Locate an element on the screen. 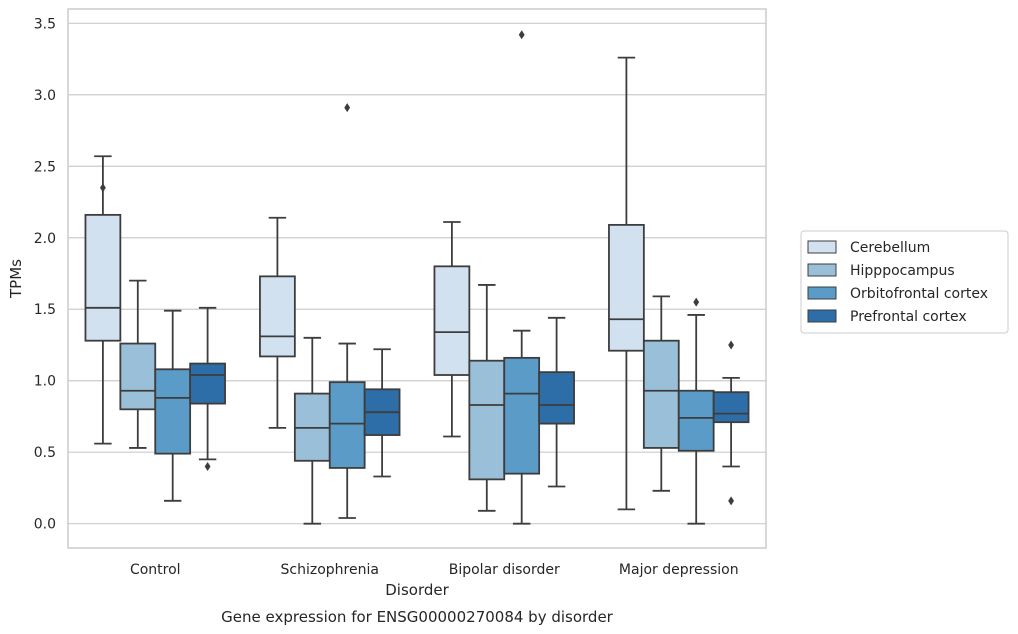 This screenshot has width=1018, height=634. x-tick-label: Major depression is located at coordinates (679, 570).